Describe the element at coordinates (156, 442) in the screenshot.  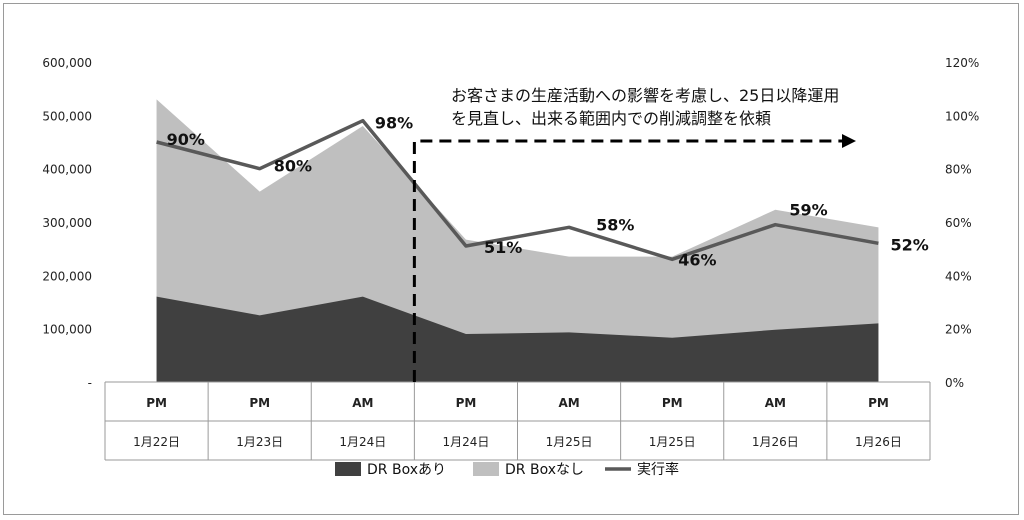
I see `x-tick-date-label: 1月22日` at that location.